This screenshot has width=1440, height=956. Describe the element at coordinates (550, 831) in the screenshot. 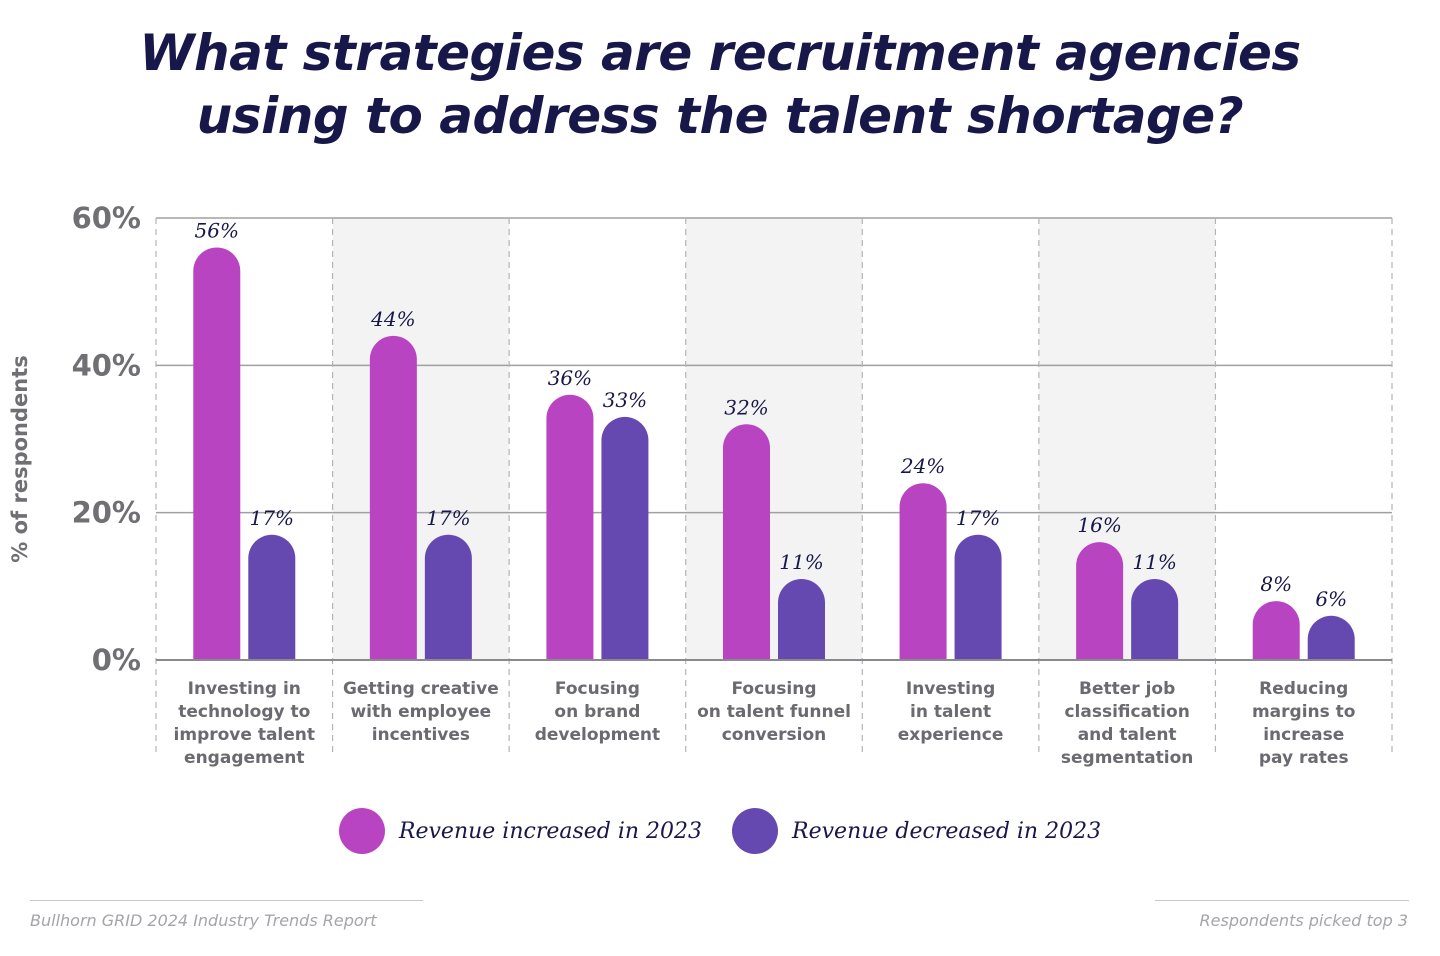

I see `legend-label-increased: Revenue increased in 2023` at that location.